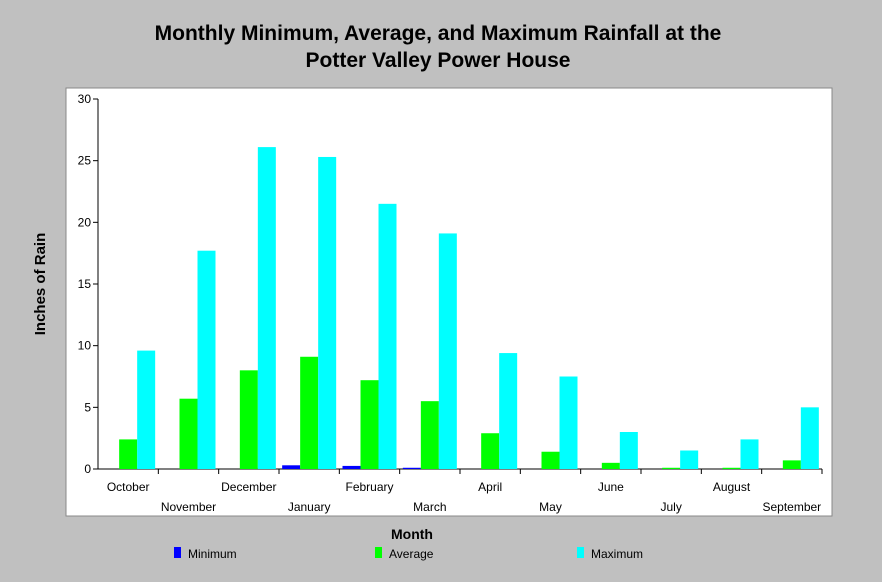  I want to click on y-tick-label: 15, so click(85, 284).